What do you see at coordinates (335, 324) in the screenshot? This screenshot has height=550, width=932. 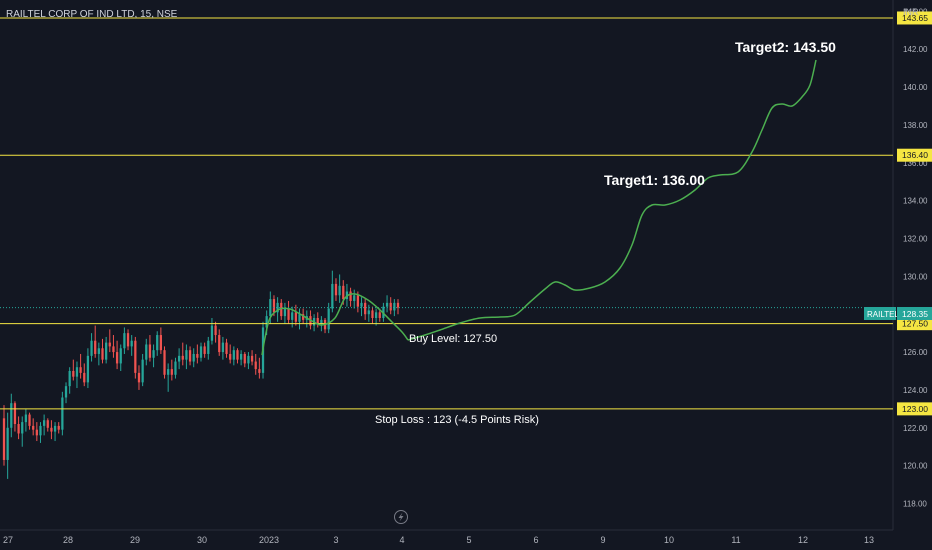 I see `projection-curve-short` at bounding box center [335, 324].